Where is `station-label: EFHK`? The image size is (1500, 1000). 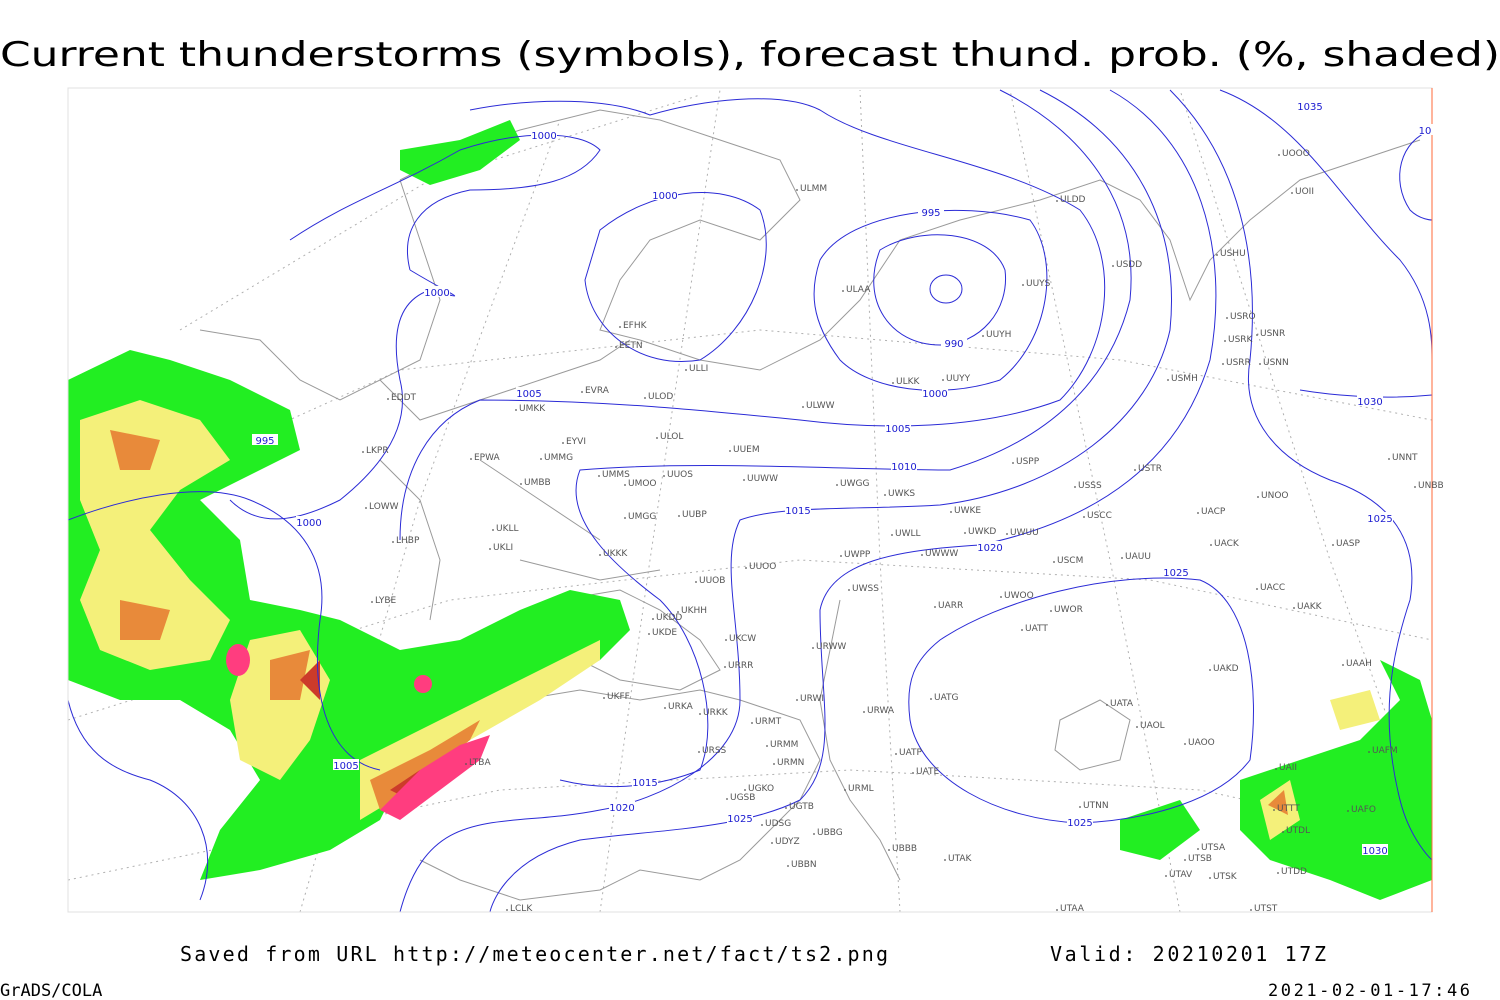
station-label: EFHK is located at coordinates (635, 326).